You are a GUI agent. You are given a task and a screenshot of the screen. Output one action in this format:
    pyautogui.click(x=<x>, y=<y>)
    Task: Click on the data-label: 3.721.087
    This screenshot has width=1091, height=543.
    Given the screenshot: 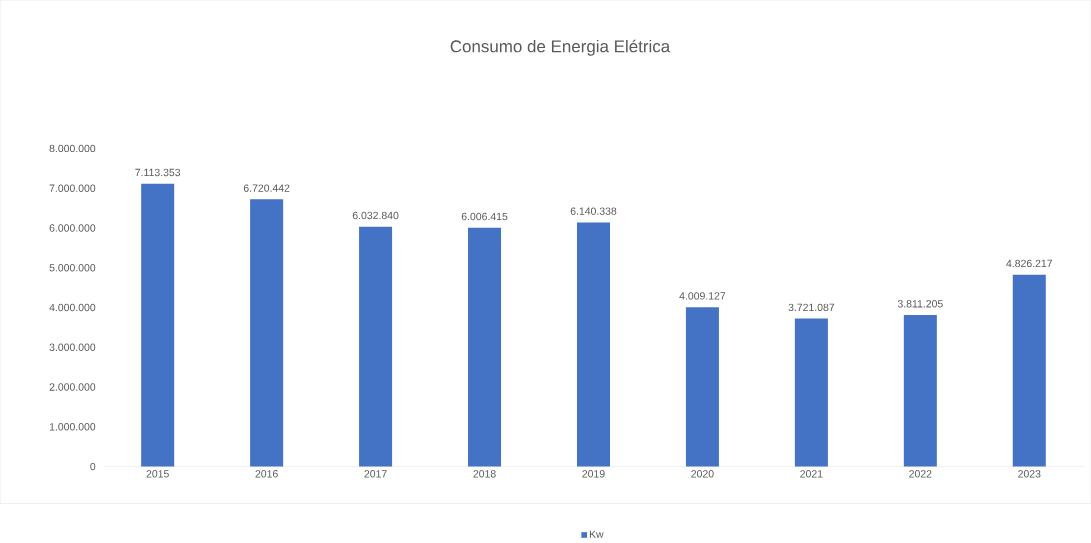 What is the action you would take?
    pyautogui.click(x=811, y=307)
    